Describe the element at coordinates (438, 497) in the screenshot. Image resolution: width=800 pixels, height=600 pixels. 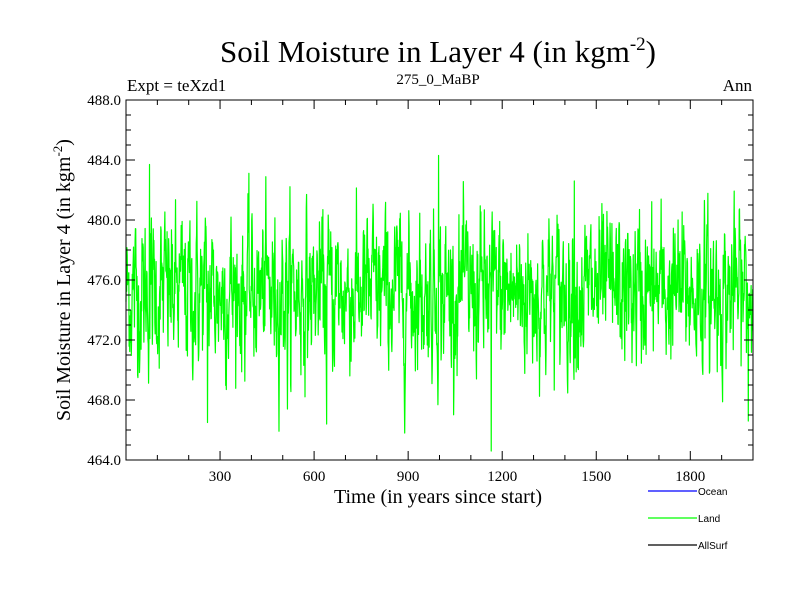
I see `x-axis-label: Time (in years since start)` at that location.